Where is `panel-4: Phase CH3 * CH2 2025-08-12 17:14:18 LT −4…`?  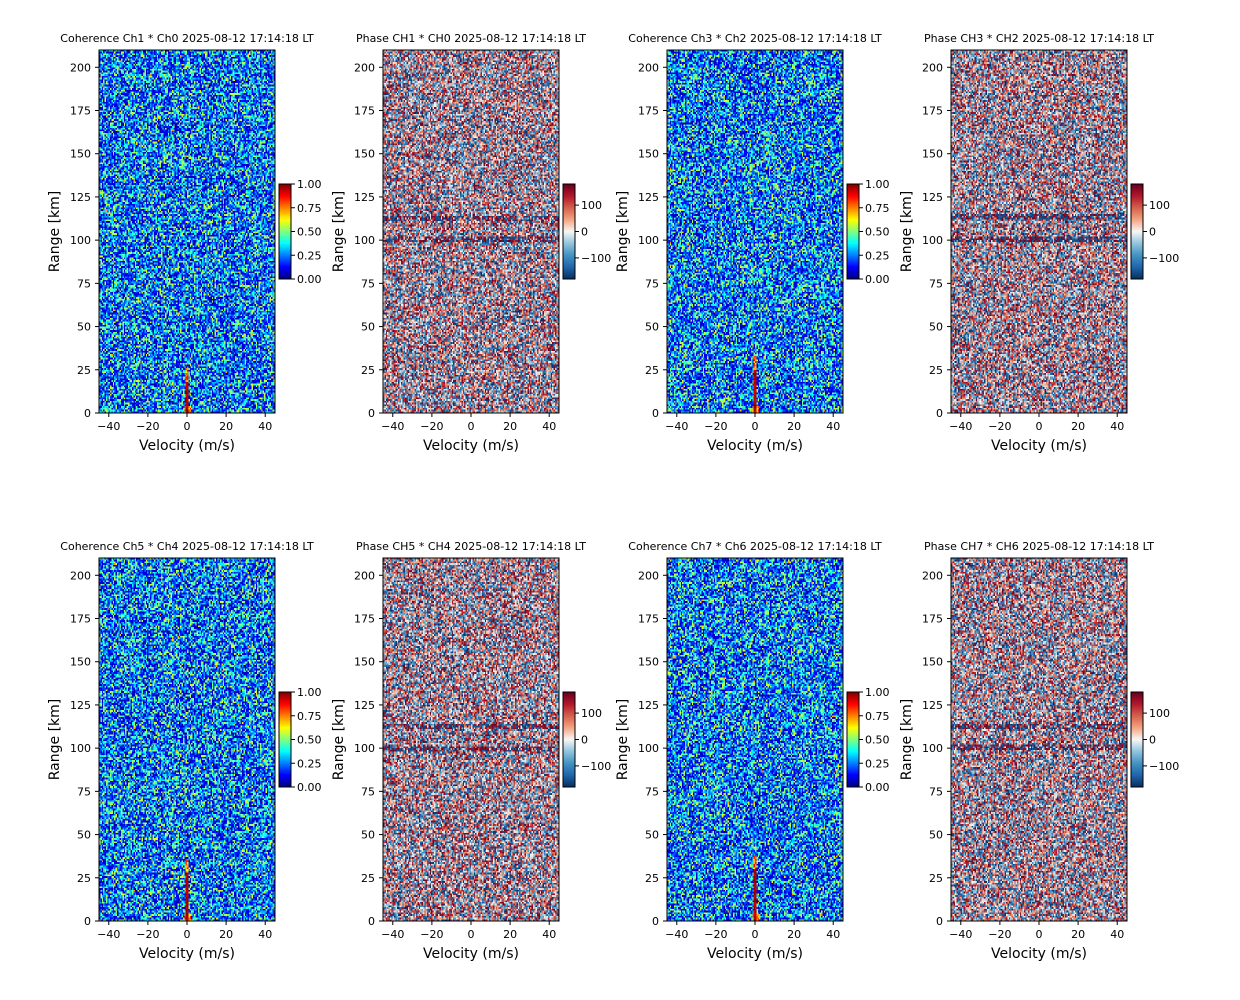 panel-4: Phase CH3 * CH2 2025-08-12 17:14:18 LT −4… is located at coordinates (1039, 243).